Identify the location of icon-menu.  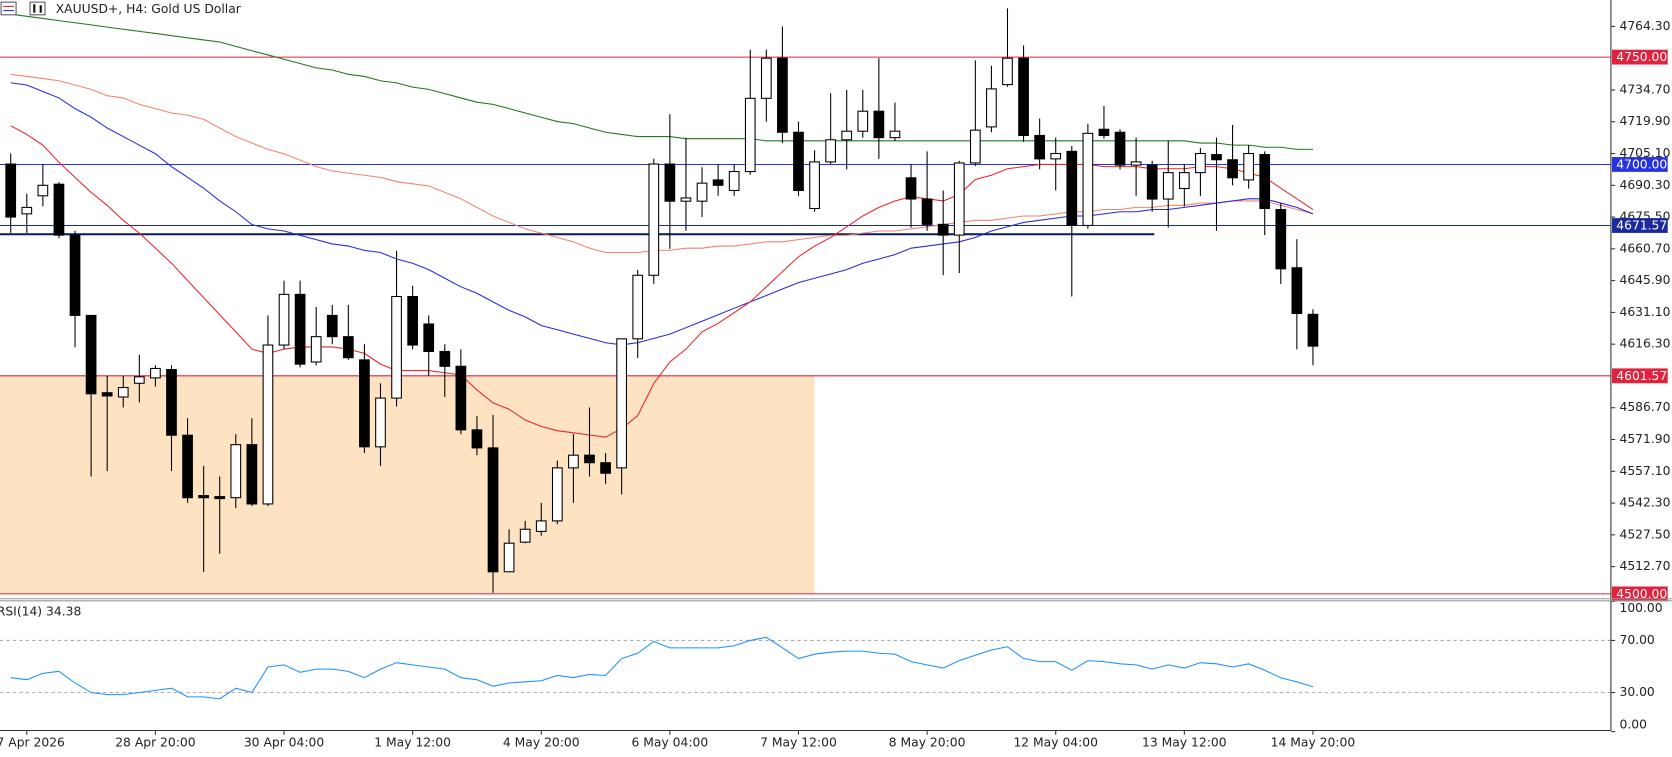
(8, 8).